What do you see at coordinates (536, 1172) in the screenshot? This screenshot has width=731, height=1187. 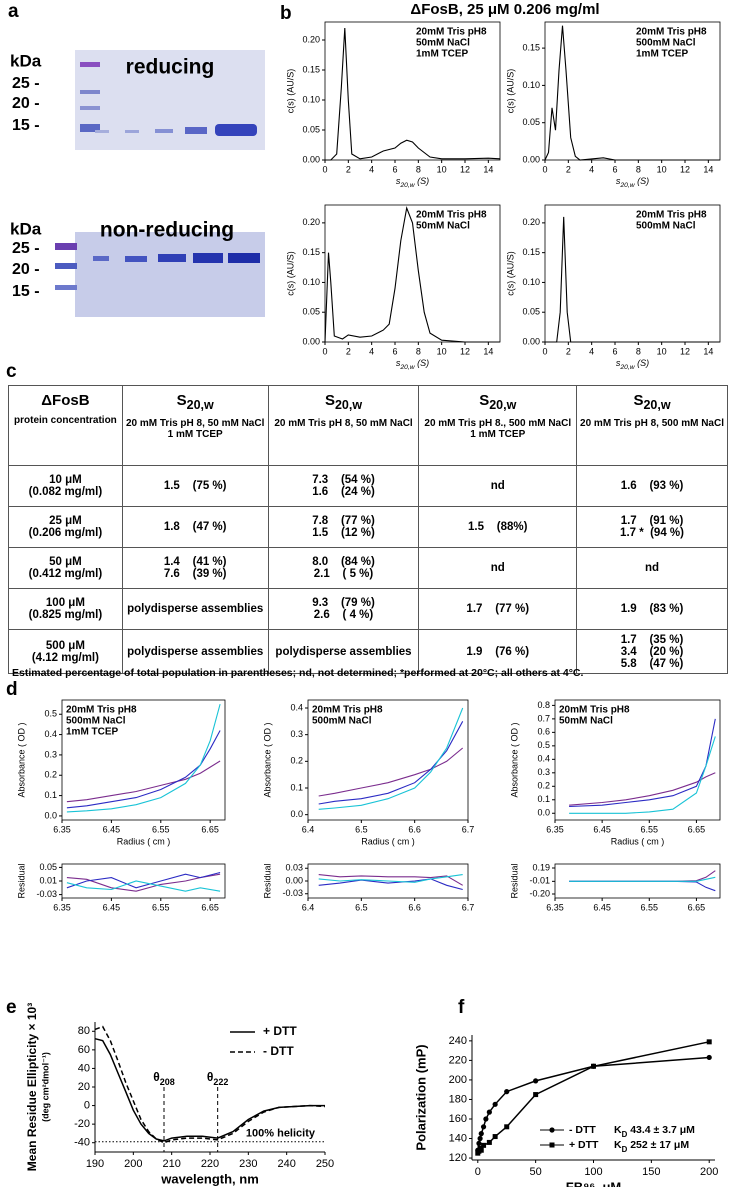 I see `x-tick-label: 50` at bounding box center [536, 1172].